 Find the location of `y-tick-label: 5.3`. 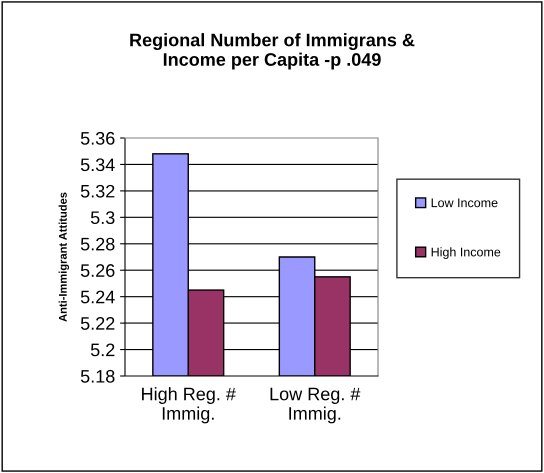

y-tick-label: 5.3 is located at coordinates (102, 217).